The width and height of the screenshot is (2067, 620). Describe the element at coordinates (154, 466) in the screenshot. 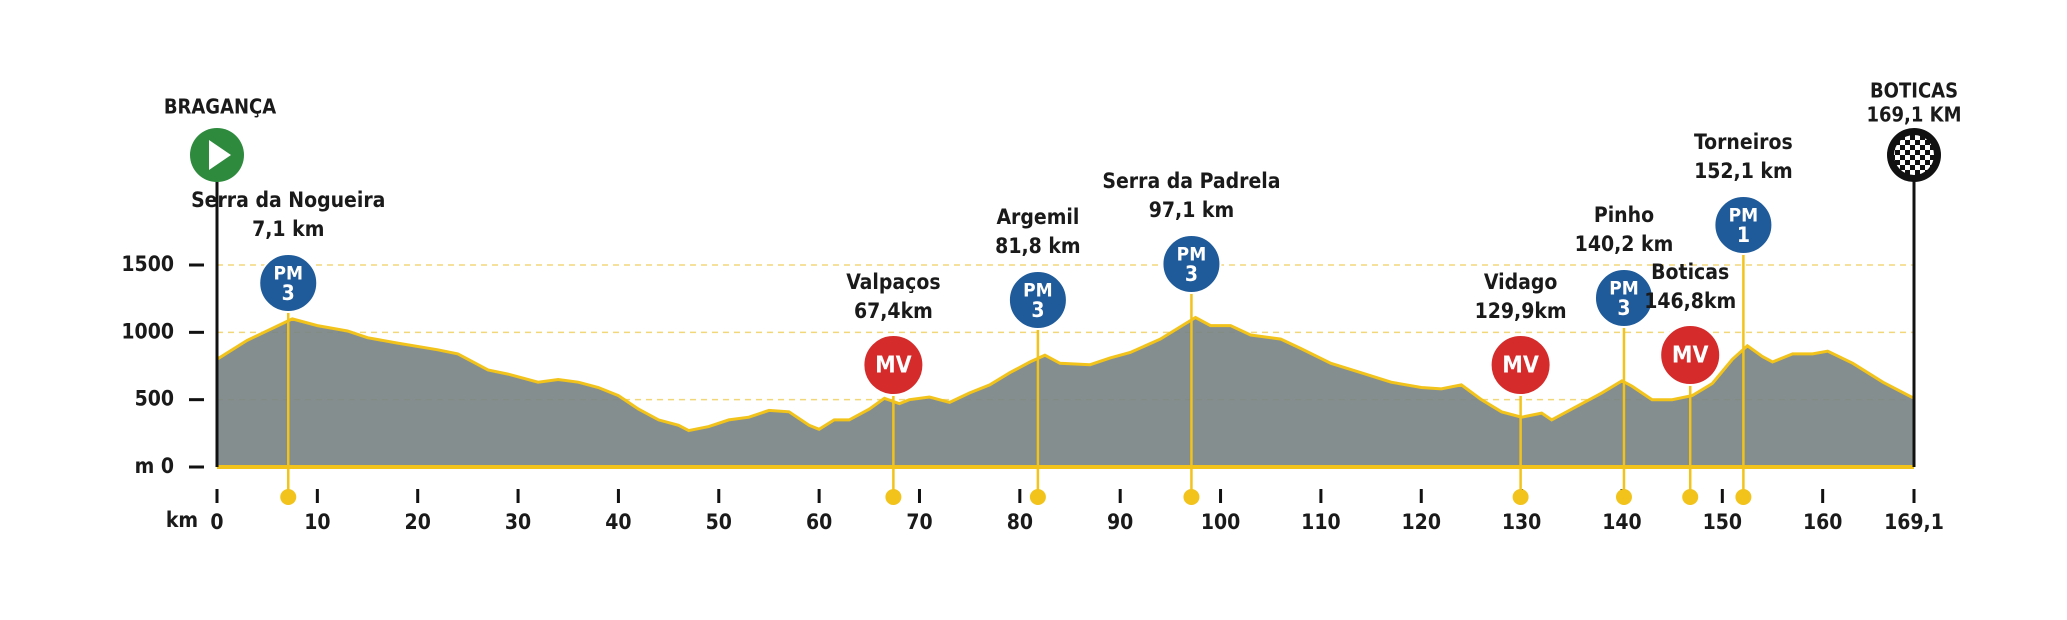

I see `y-tick-label: m 0` at that location.